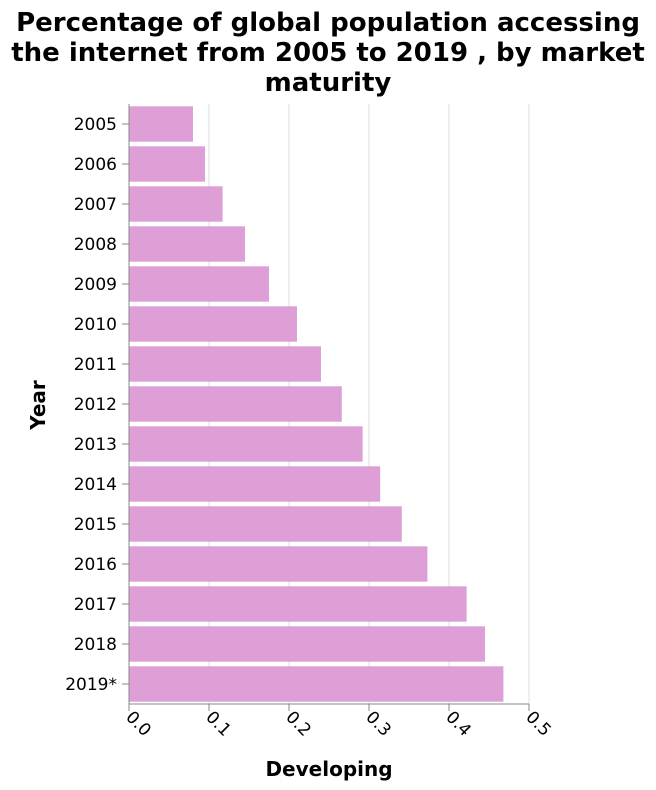 This screenshot has height=790, width=656. I want to click on bar-2010, so click(213, 324).